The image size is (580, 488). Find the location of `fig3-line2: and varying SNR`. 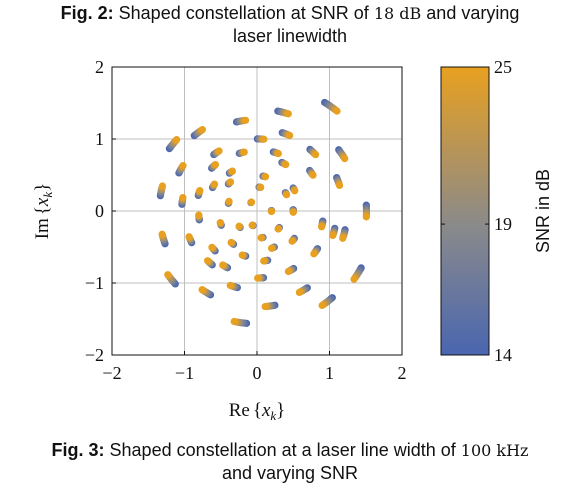

fig3-line2: and varying SNR is located at coordinates (290, 473).